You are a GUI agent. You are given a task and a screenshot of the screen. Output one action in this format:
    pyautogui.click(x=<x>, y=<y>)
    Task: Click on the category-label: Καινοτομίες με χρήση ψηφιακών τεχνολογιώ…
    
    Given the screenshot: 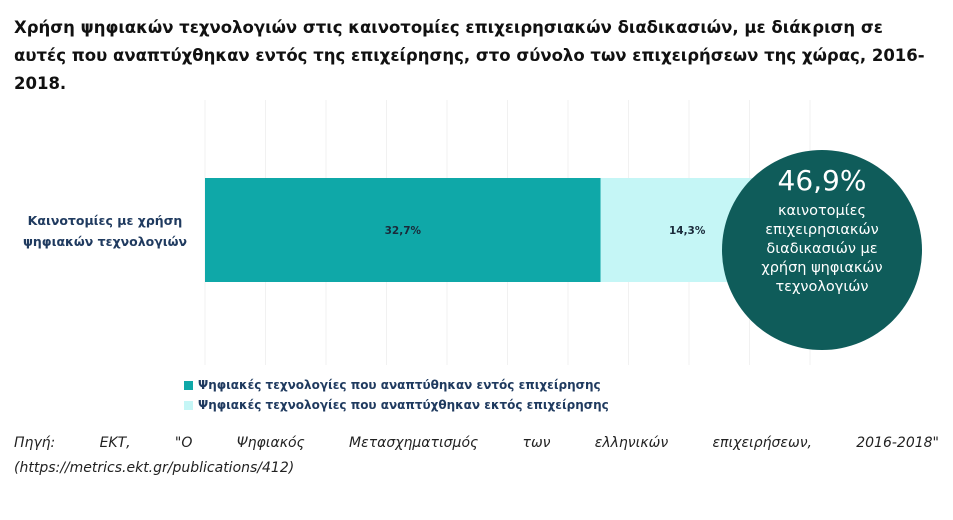 What is the action you would take?
    pyautogui.click(x=105, y=231)
    